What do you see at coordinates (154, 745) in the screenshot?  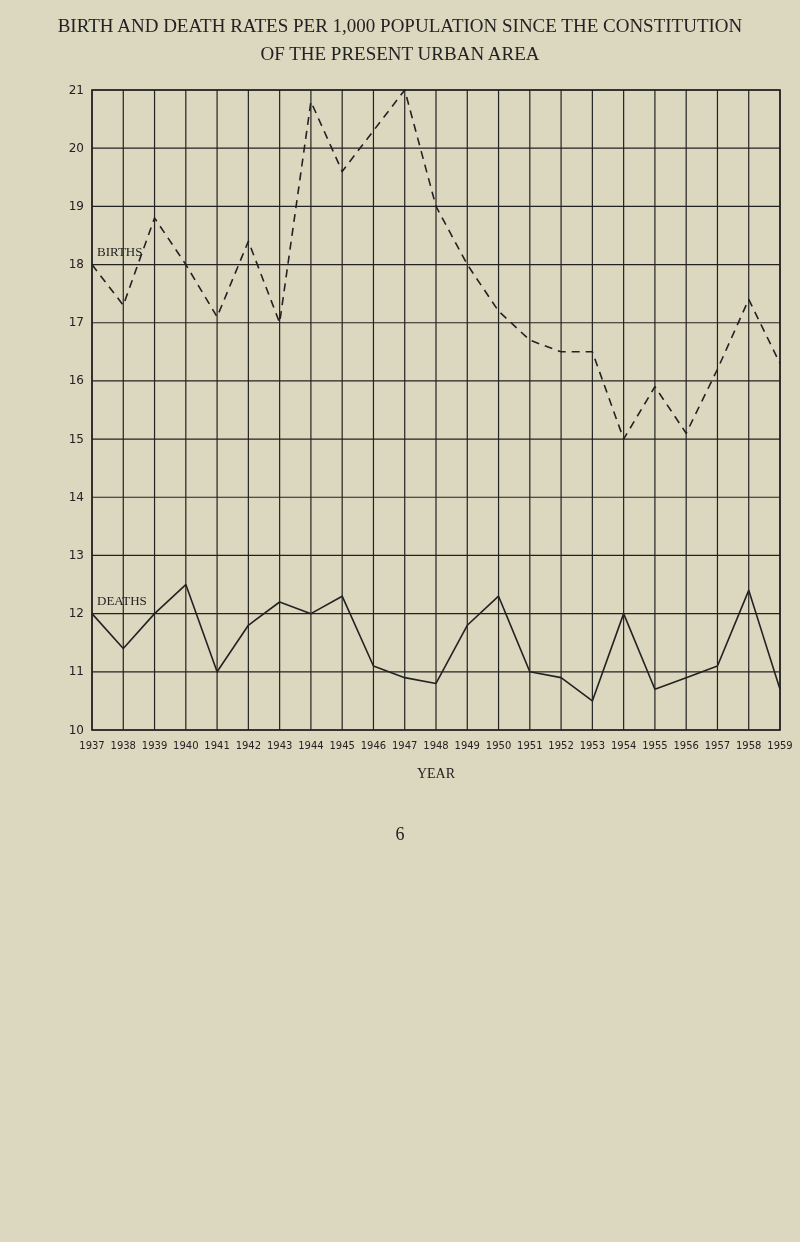 I see `x-tick-label: 1939` at bounding box center [154, 745].